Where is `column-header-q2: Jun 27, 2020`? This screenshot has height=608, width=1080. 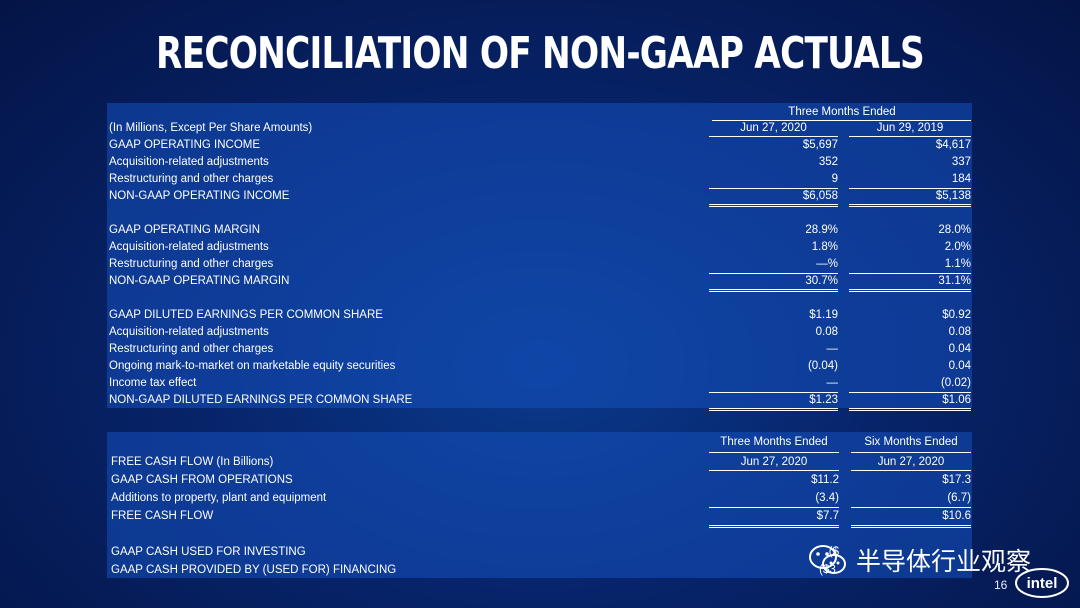
column-header-q2: Jun 27, 2020 is located at coordinates (774, 462).